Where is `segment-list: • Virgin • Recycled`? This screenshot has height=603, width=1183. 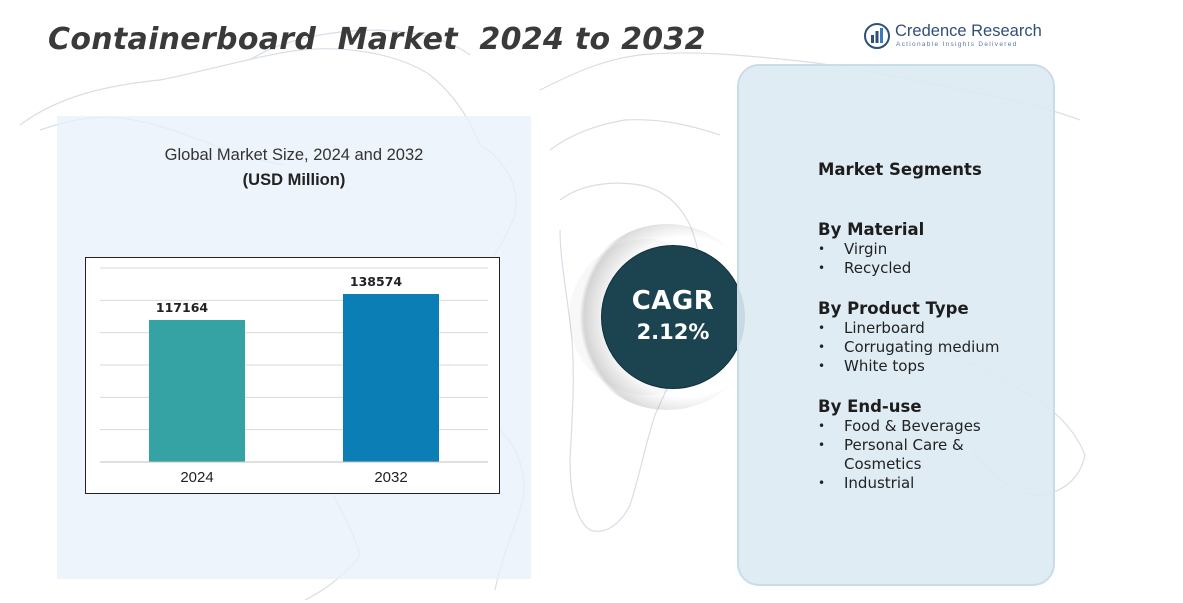 segment-list: • Virgin • Recycled is located at coordinates (936, 259).